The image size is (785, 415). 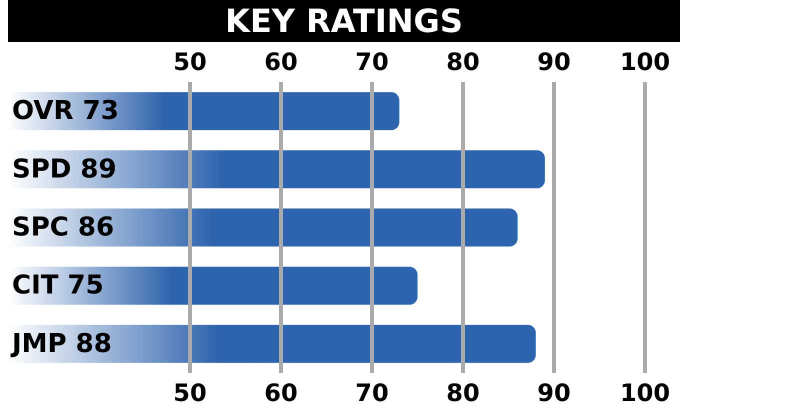 I want to click on x-tick-label: 80, so click(x=463, y=393).